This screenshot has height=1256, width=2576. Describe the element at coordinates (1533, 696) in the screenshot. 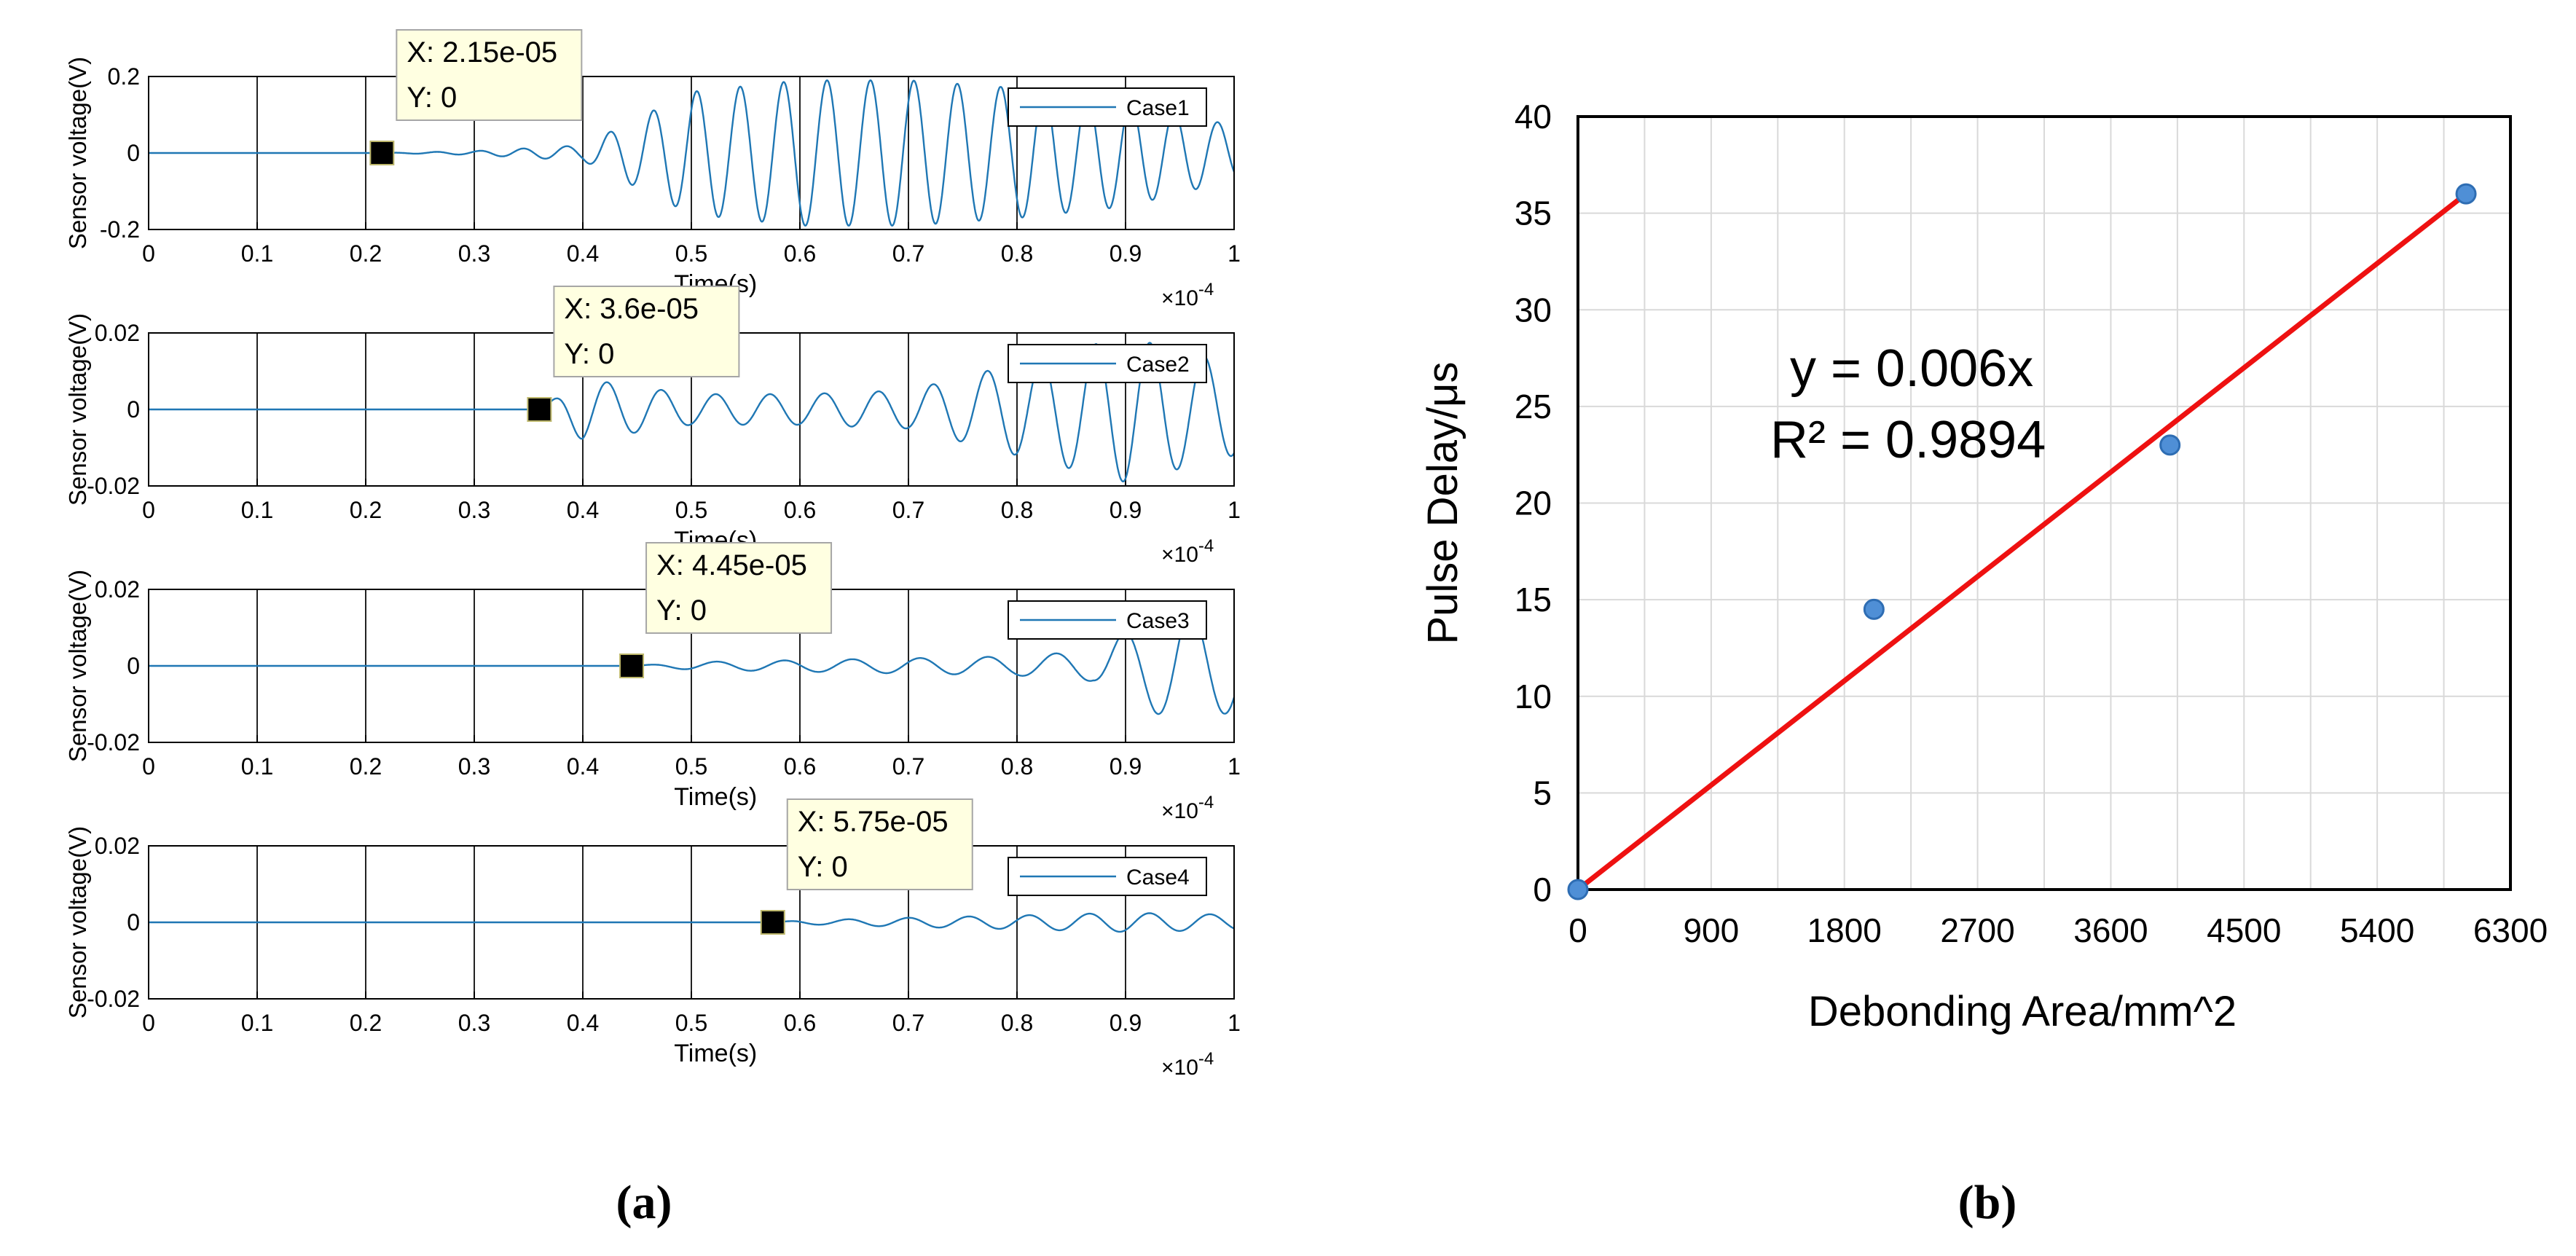

I see `y-tick-label: 10` at that location.